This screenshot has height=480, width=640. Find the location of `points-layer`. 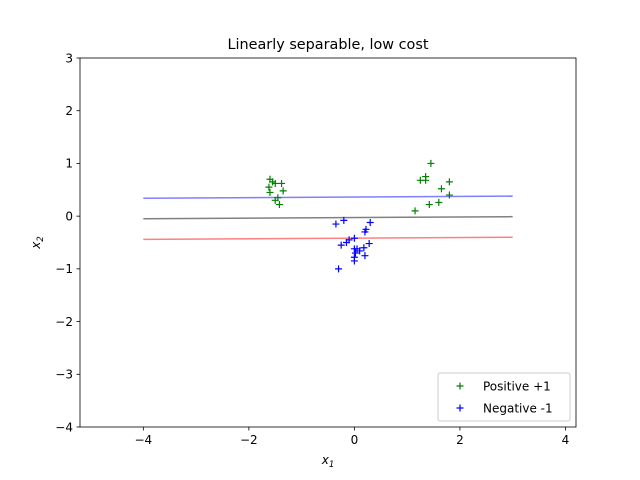

points-layer is located at coordinates (359, 216).